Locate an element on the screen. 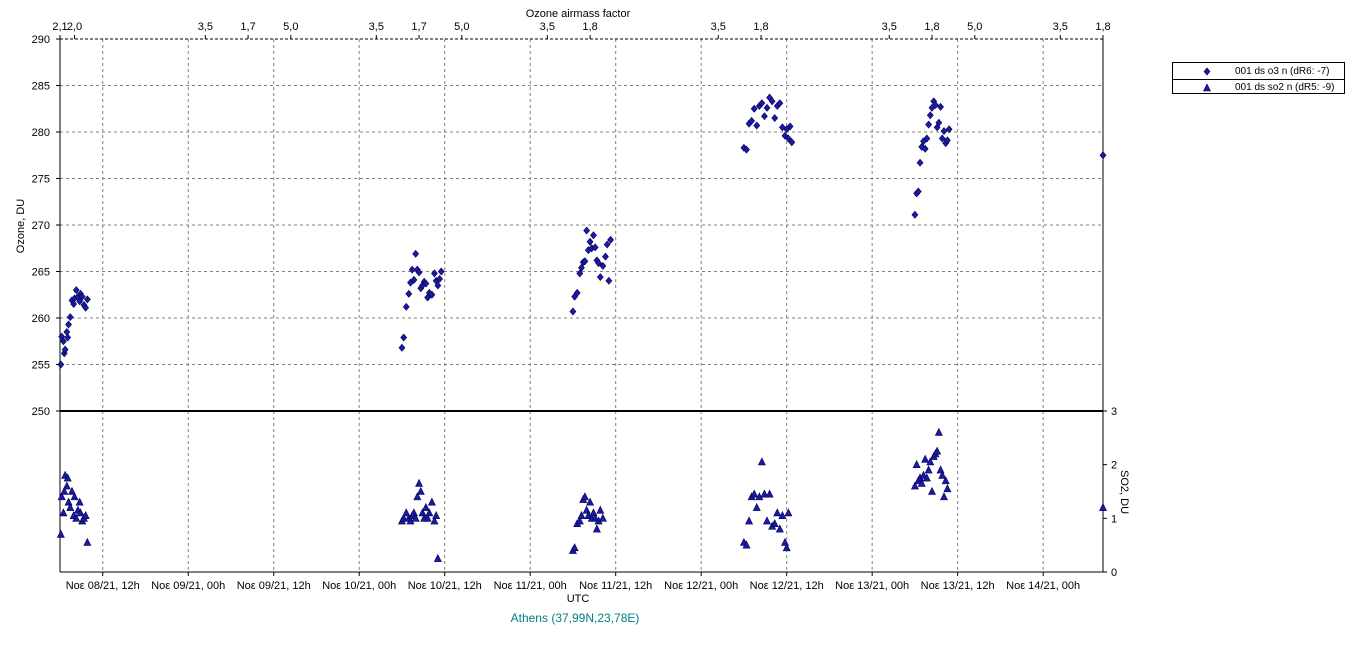 The height and width of the screenshot is (645, 1361). top-axis-tick-label: 5,0 is located at coordinates (461, 27).